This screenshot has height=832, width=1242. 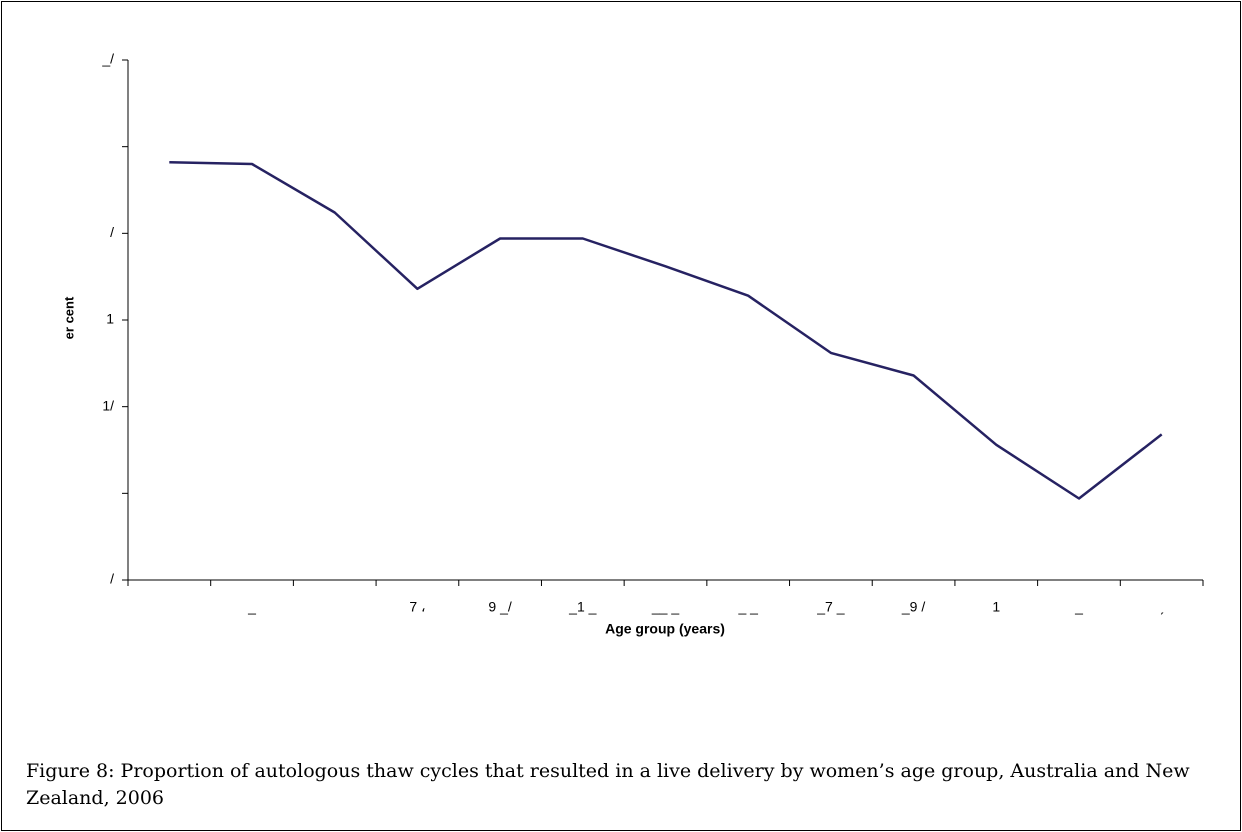 I want to click on x-axis-label: Age group (years), so click(x=665, y=629).